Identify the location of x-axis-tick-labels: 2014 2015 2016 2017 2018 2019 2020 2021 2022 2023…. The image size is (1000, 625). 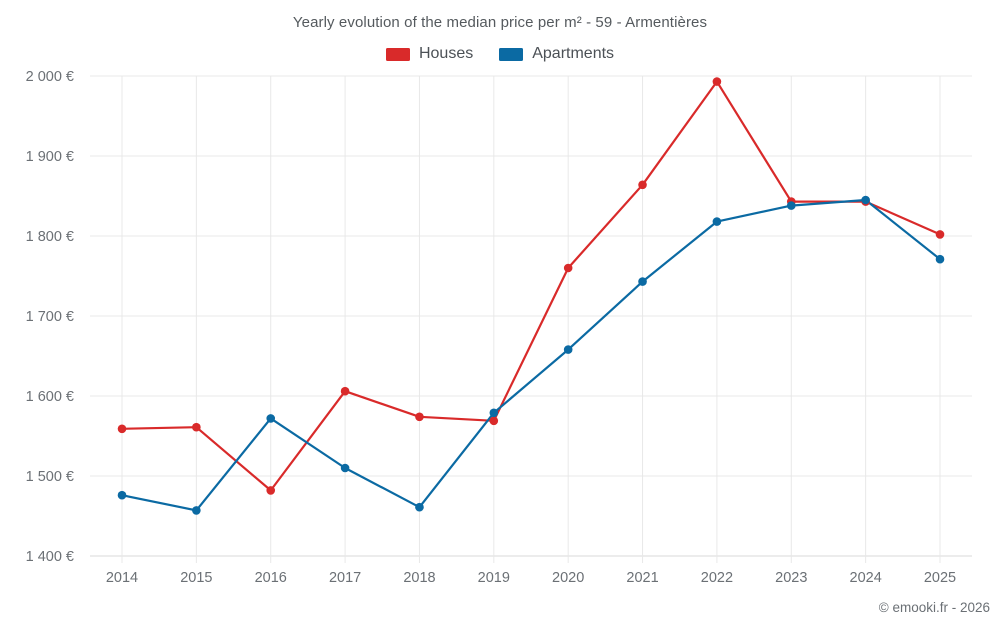
(531, 578).